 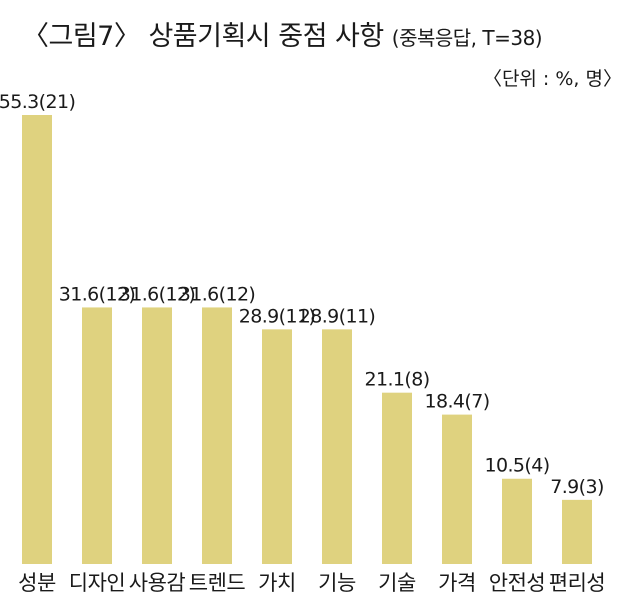 I want to click on x-tick-label-3: 사용감, so click(x=157, y=583).